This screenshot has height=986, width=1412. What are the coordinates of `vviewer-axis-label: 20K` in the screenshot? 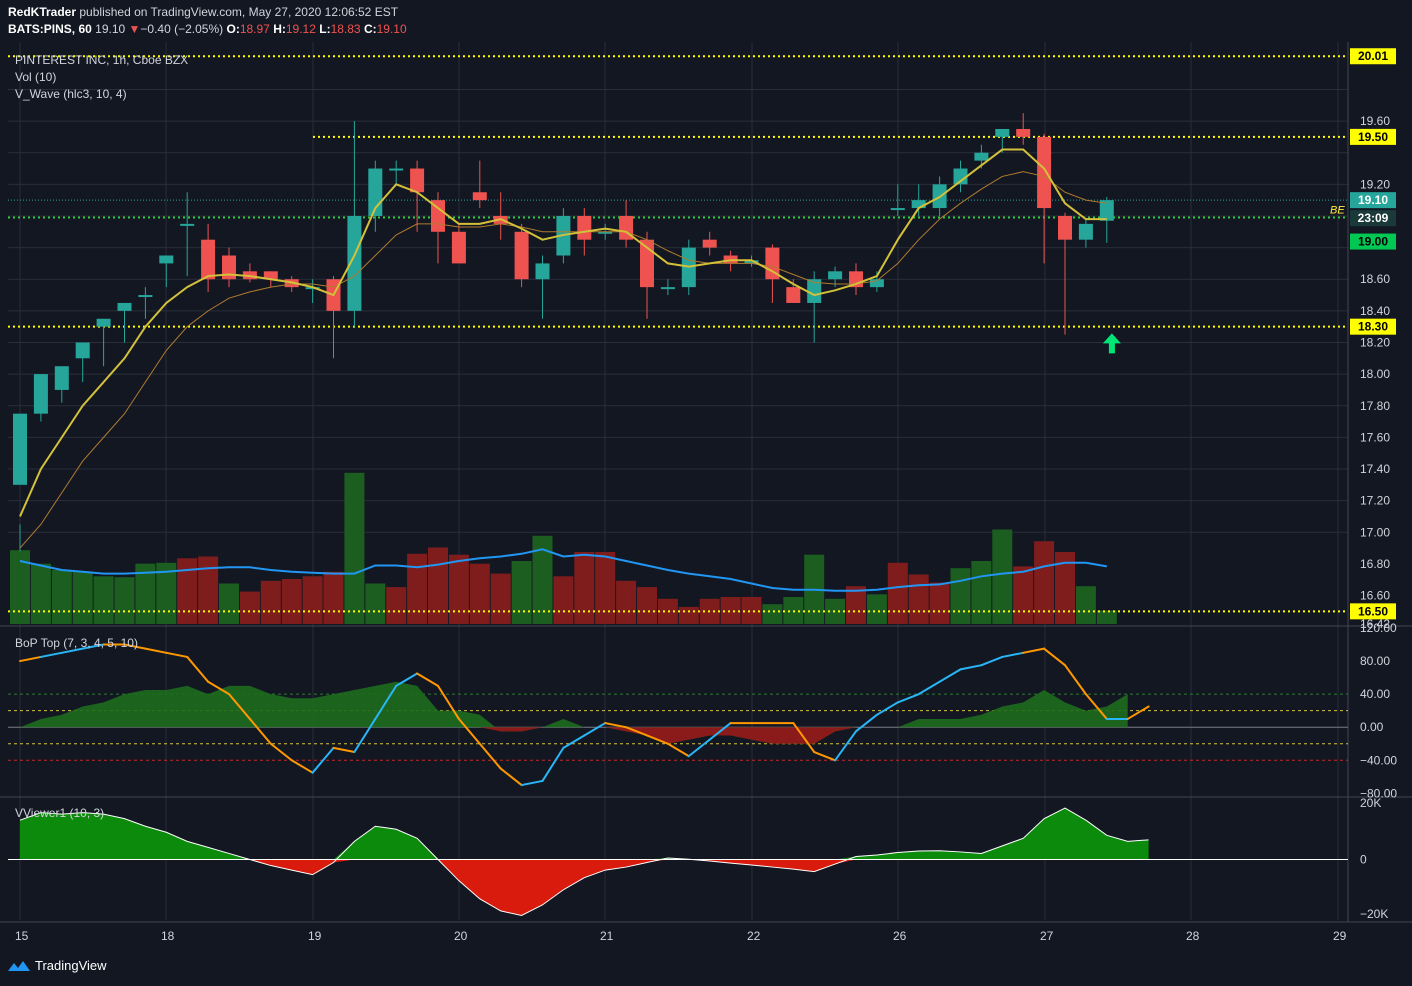 It's located at (1370, 803).